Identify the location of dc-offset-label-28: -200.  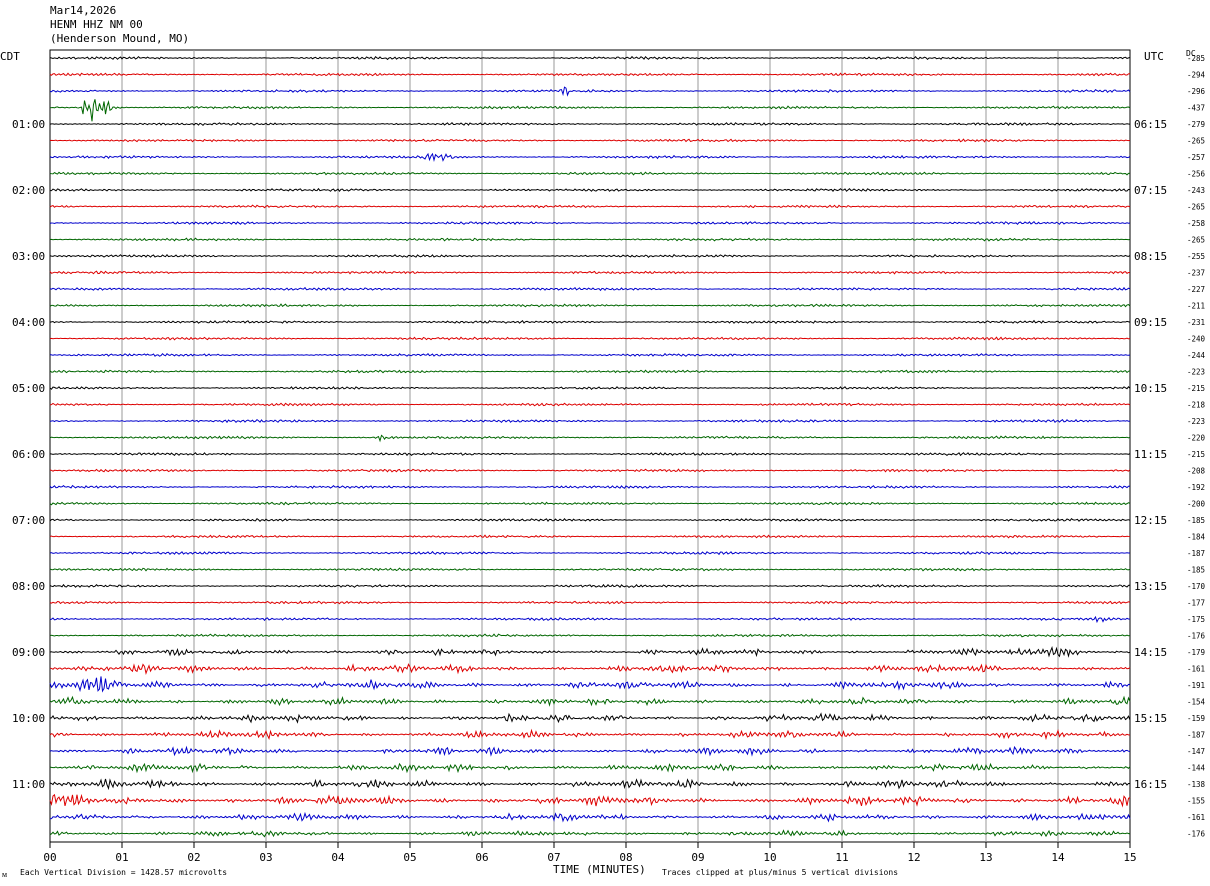
(1196, 504).